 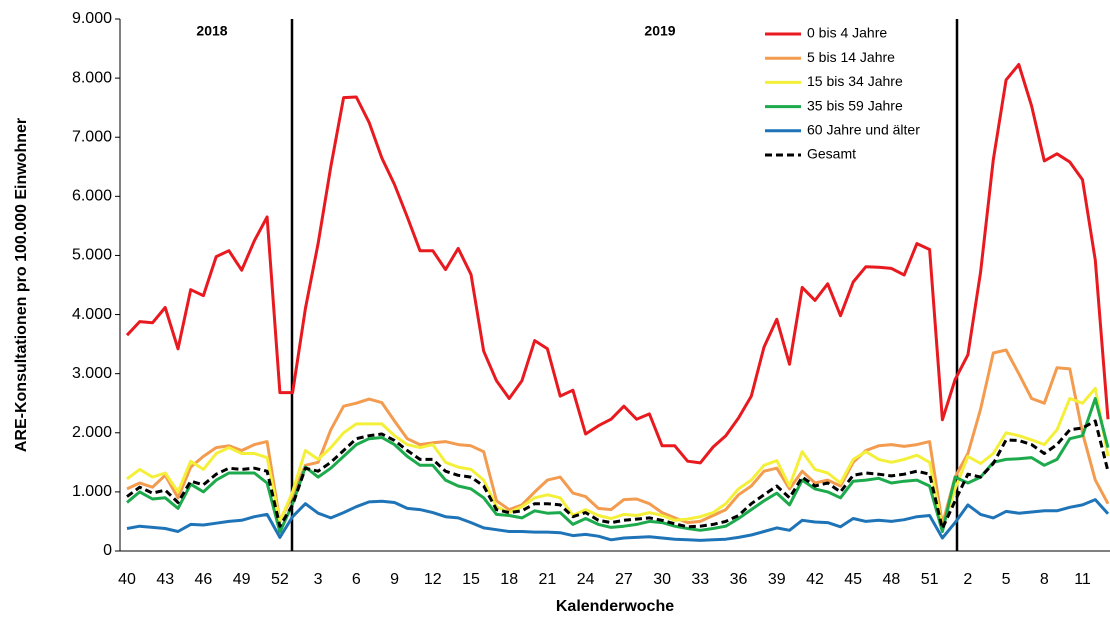 What do you see at coordinates (1006, 579) in the screenshot?
I see `x-tick-label: 5` at bounding box center [1006, 579].